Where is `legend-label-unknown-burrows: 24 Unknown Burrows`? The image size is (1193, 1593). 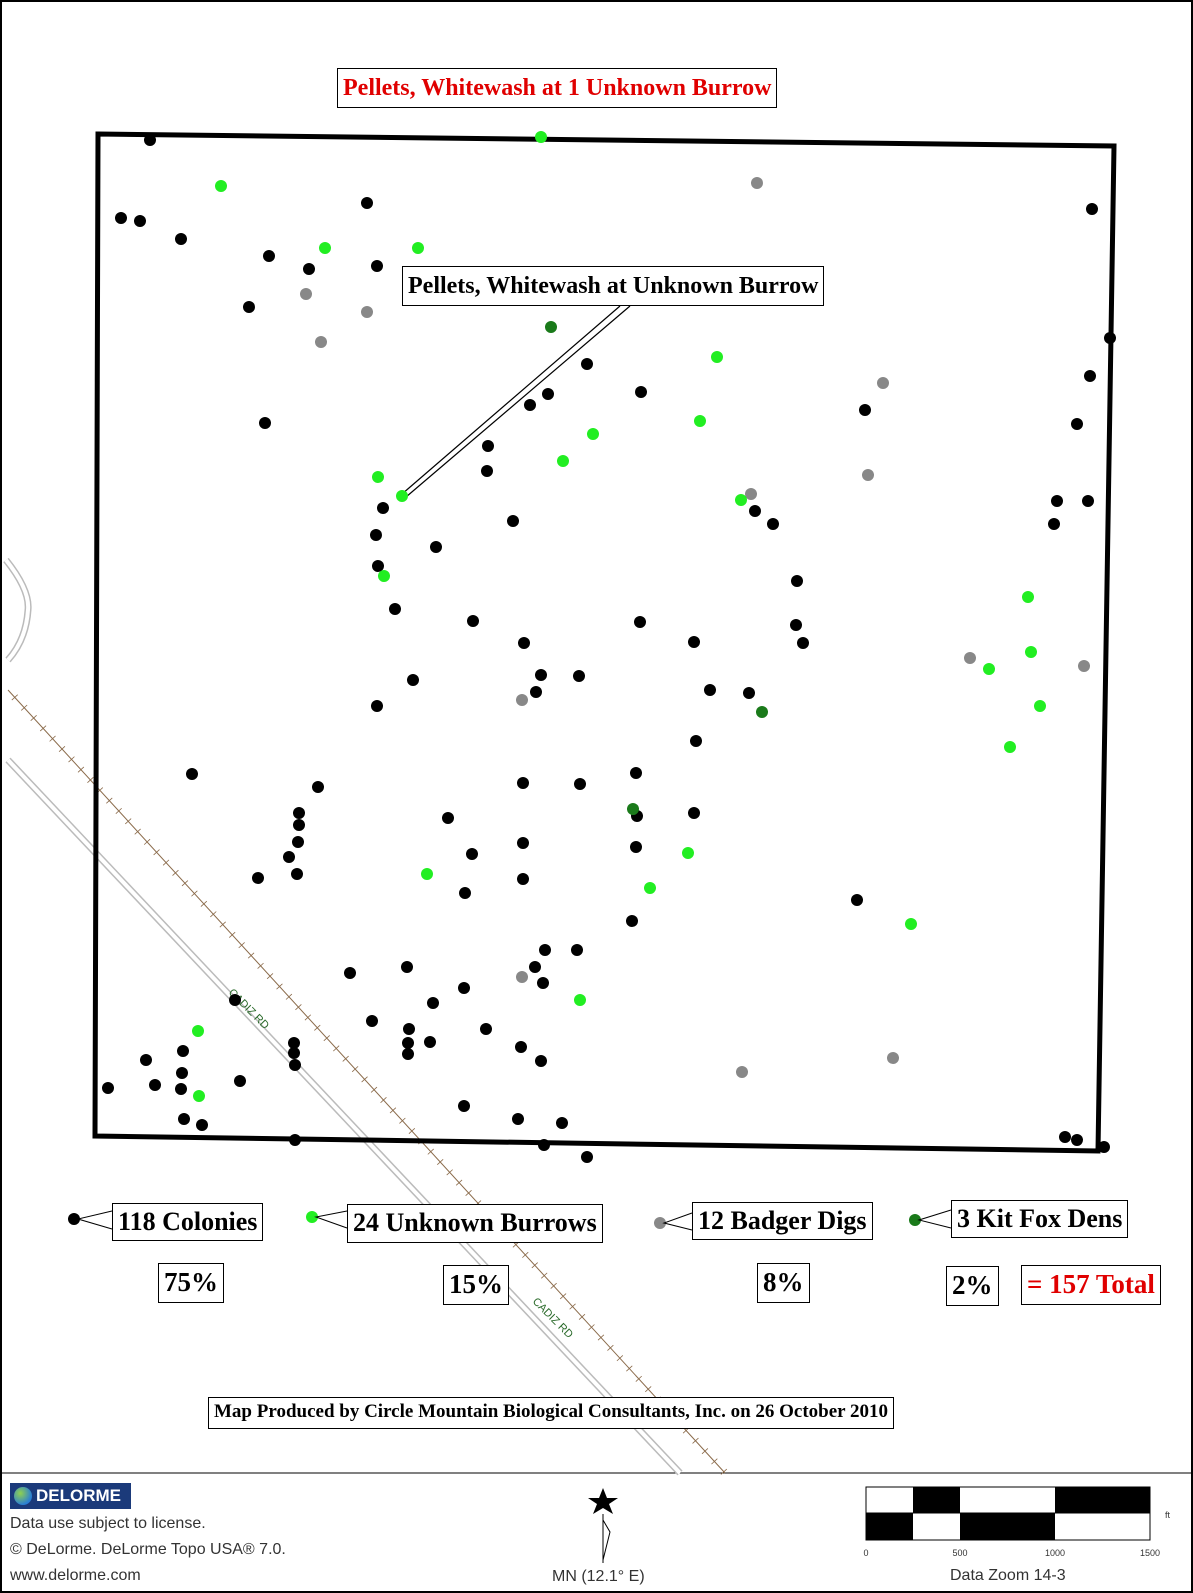
legend-label-unknown-burrows: 24 Unknown Burrows is located at coordinates (475, 1223).